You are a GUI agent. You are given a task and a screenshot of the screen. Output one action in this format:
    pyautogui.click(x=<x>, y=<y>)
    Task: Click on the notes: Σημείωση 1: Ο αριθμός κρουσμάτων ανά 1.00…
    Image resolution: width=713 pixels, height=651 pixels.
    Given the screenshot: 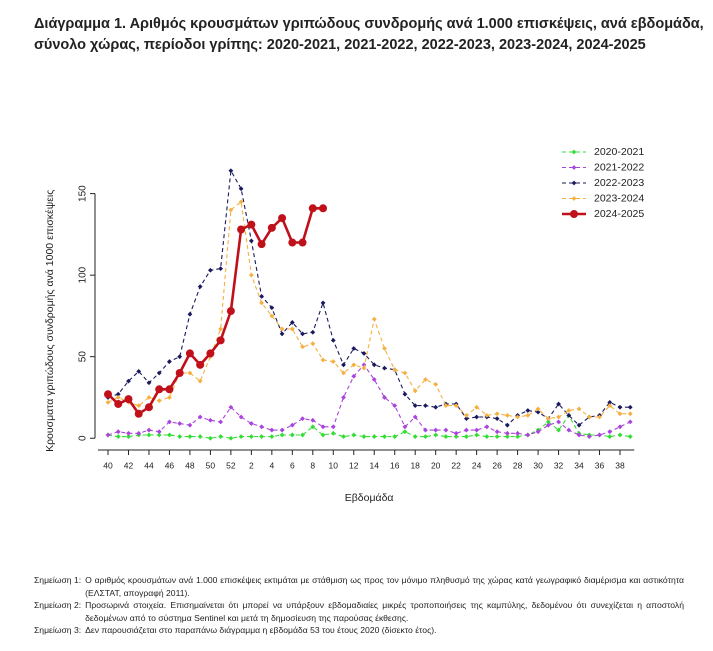 What is the action you would take?
    pyautogui.click(x=359, y=605)
    